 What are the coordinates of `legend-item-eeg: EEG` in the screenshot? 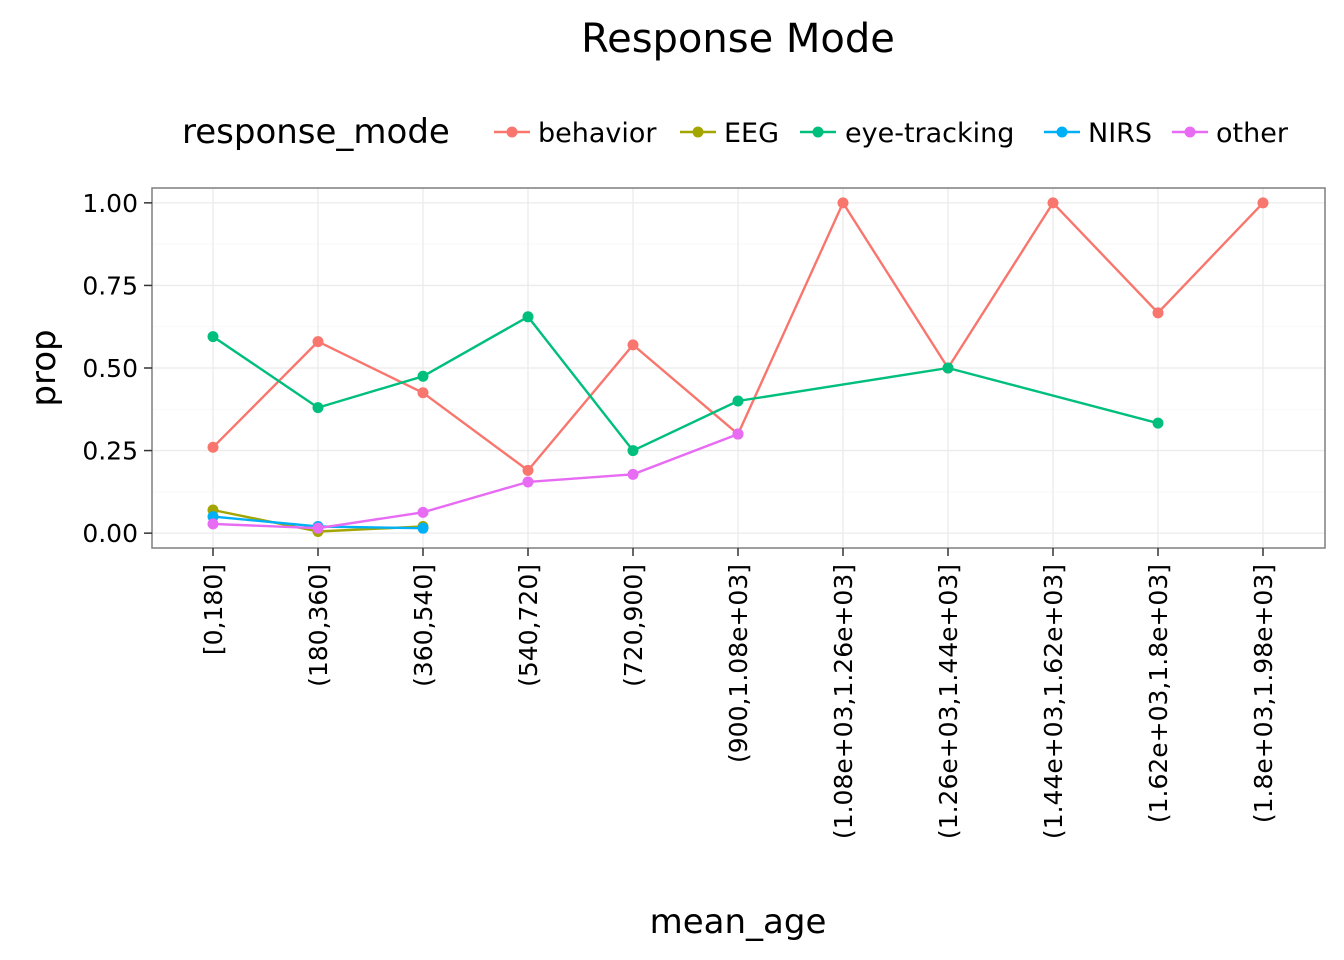 It's located at (729, 133).